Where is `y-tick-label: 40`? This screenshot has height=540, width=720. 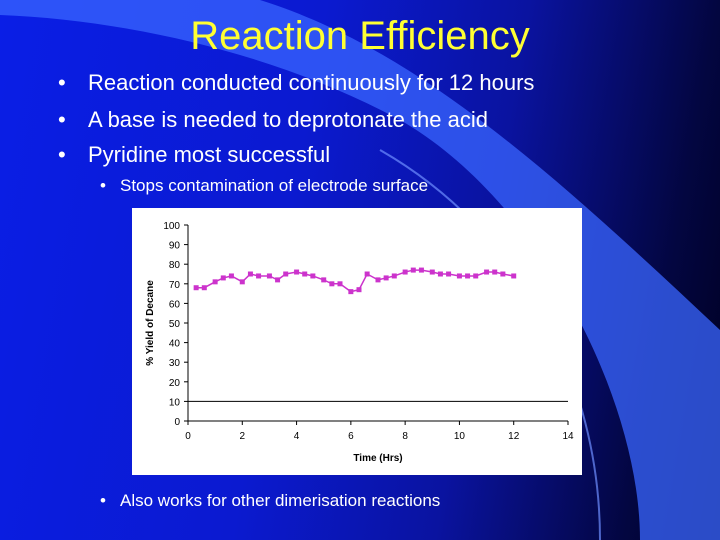
y-tick-label: 40 is located at coordinates (175, 344).